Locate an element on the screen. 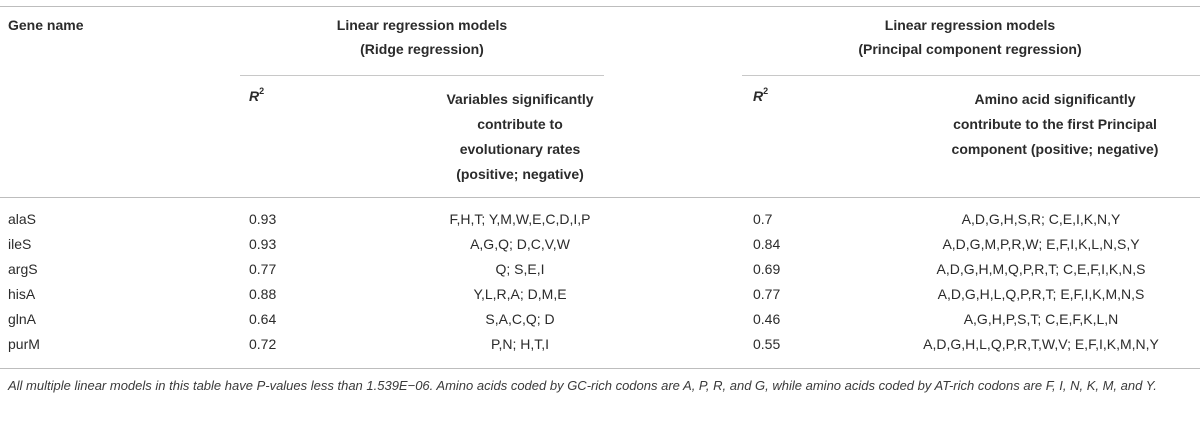  header-pcr-title-2: (Principal component regression) is located at coordinates (970, 49).